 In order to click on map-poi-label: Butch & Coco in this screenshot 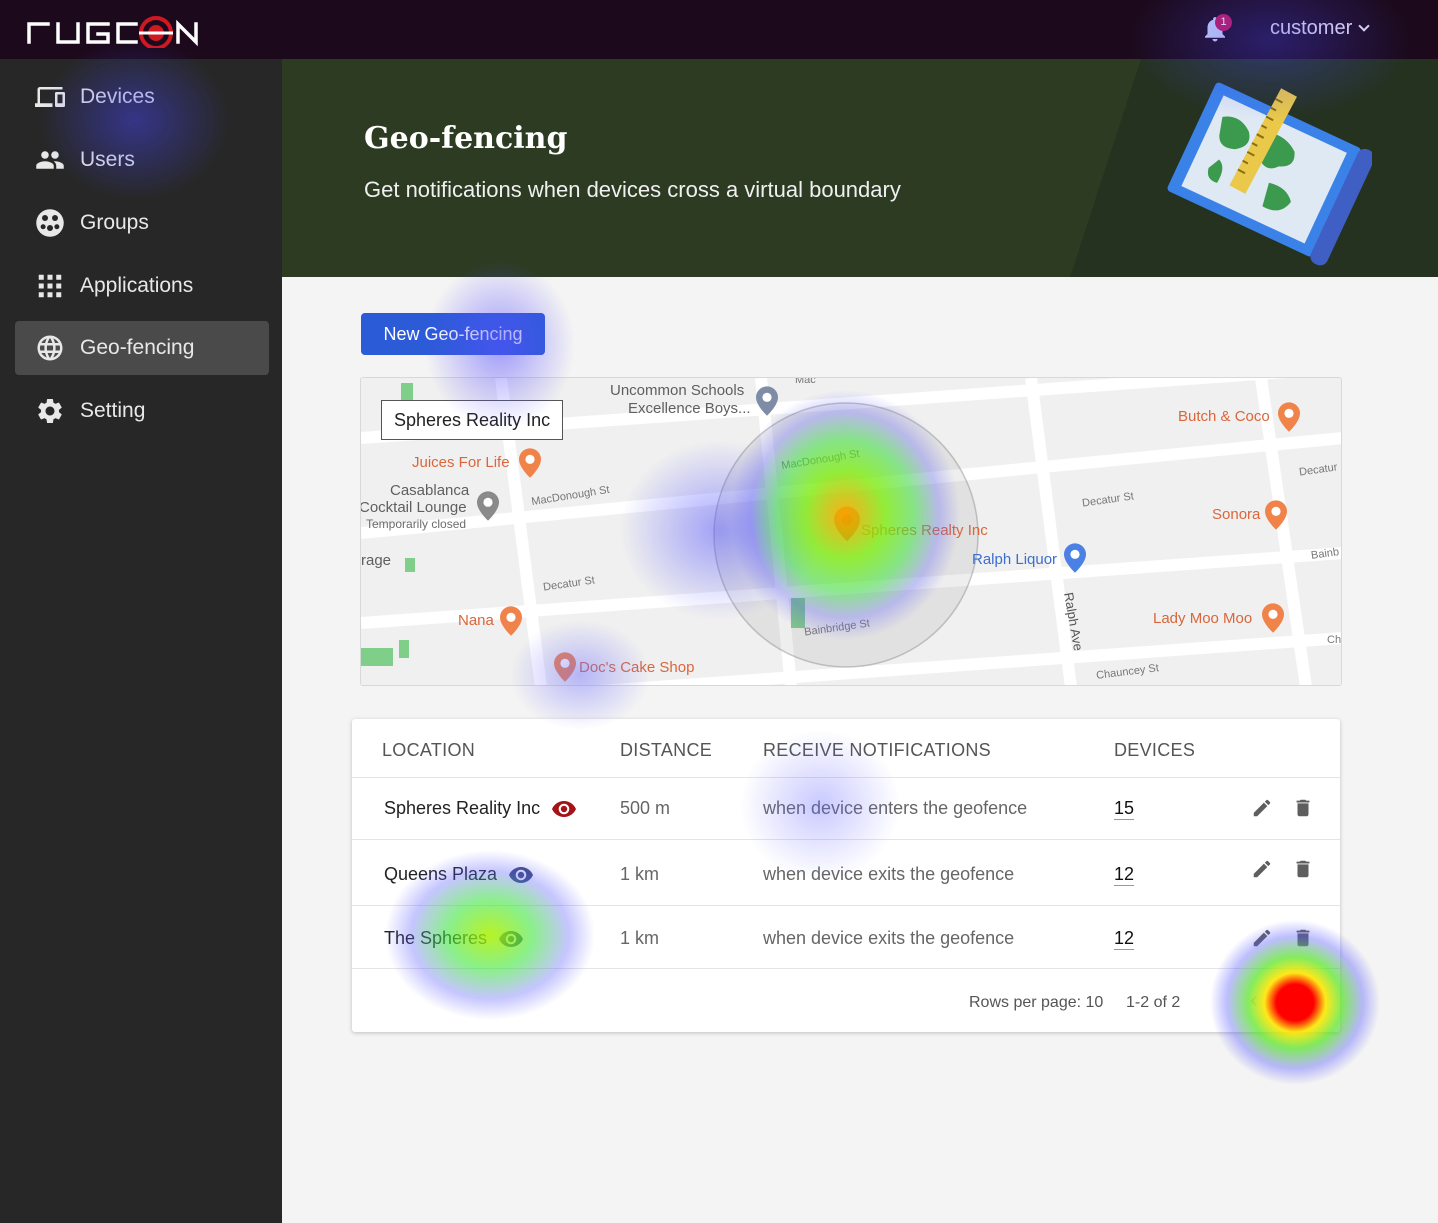, I will do `click(1224, 416)`.